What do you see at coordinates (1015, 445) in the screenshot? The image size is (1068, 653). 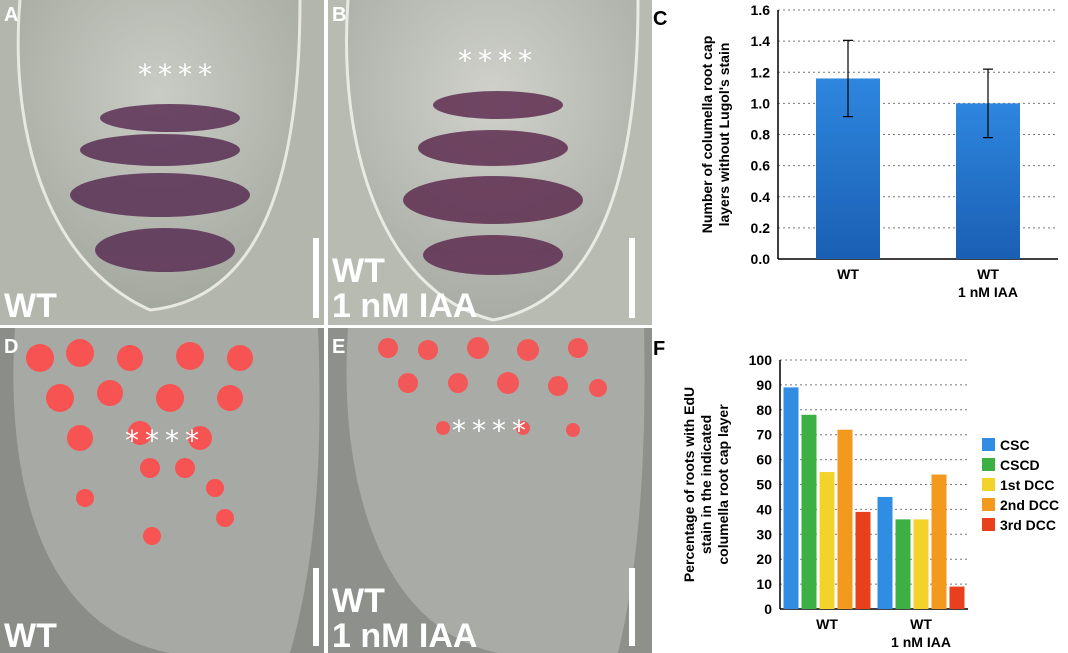 I see `legend-label: CSC` at bounding box center [1015, 445].